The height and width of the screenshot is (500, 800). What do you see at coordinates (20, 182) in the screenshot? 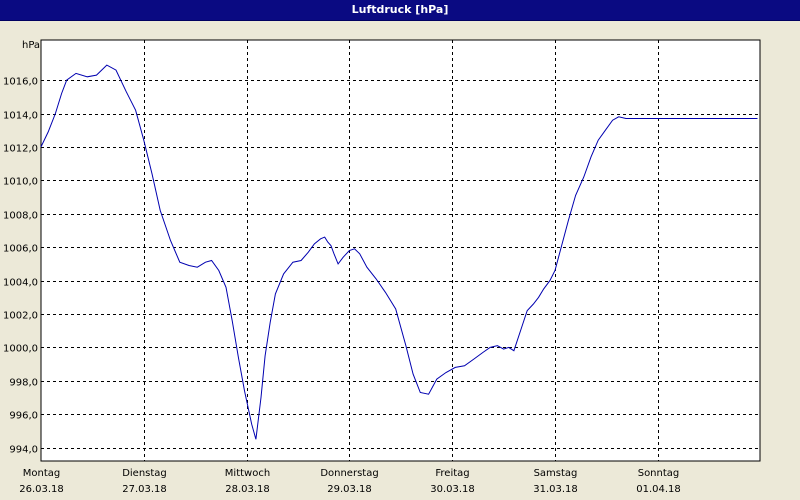
I see `y-tick-label: 1010,0` at bounding box center [20, 182].